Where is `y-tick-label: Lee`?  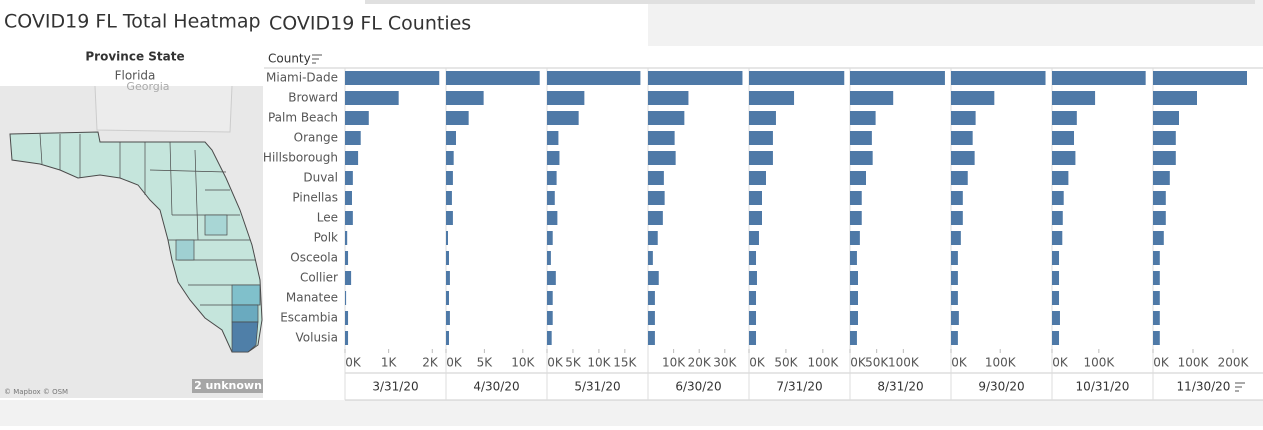 y-tick-label: Lee is located at coordinates (327, 218).